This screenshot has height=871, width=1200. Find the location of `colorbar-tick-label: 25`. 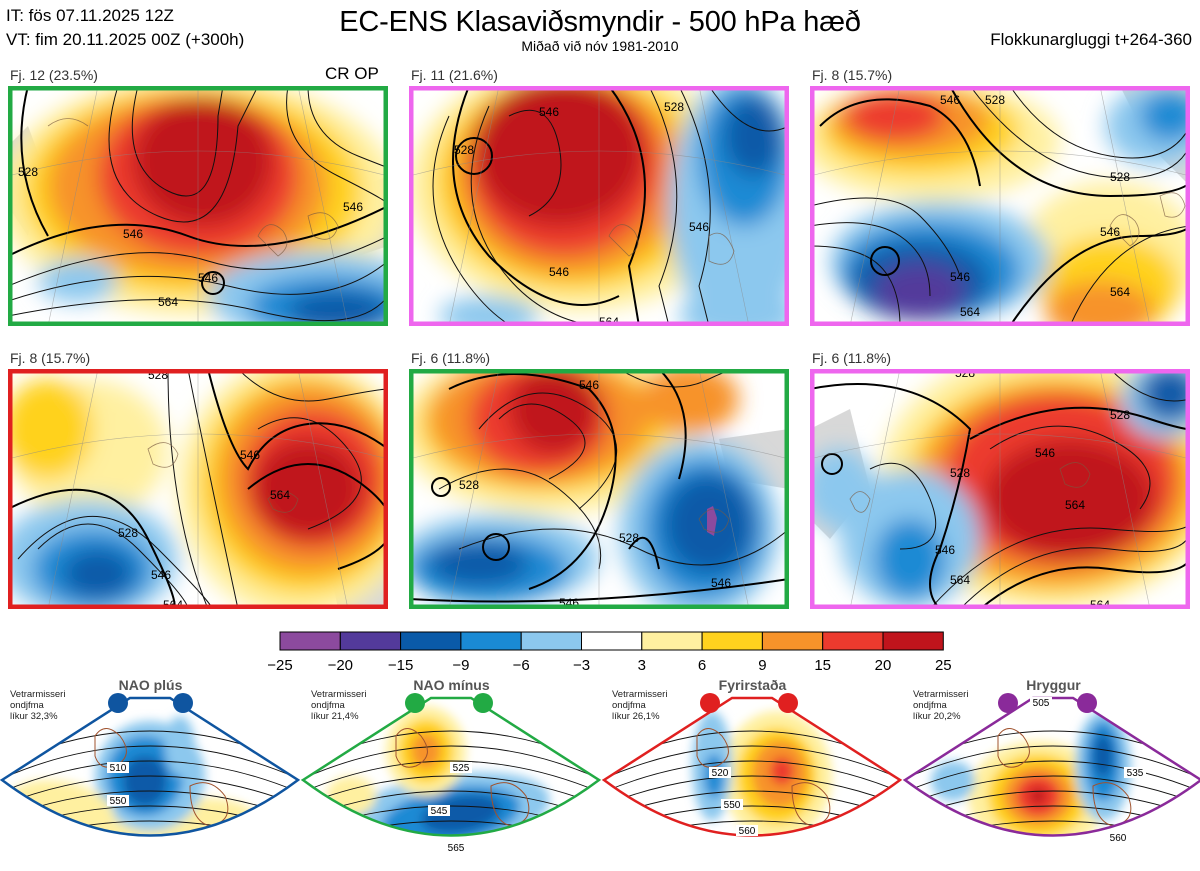

colorbar-tick-label: 25 is located at coordinates (943, 665).